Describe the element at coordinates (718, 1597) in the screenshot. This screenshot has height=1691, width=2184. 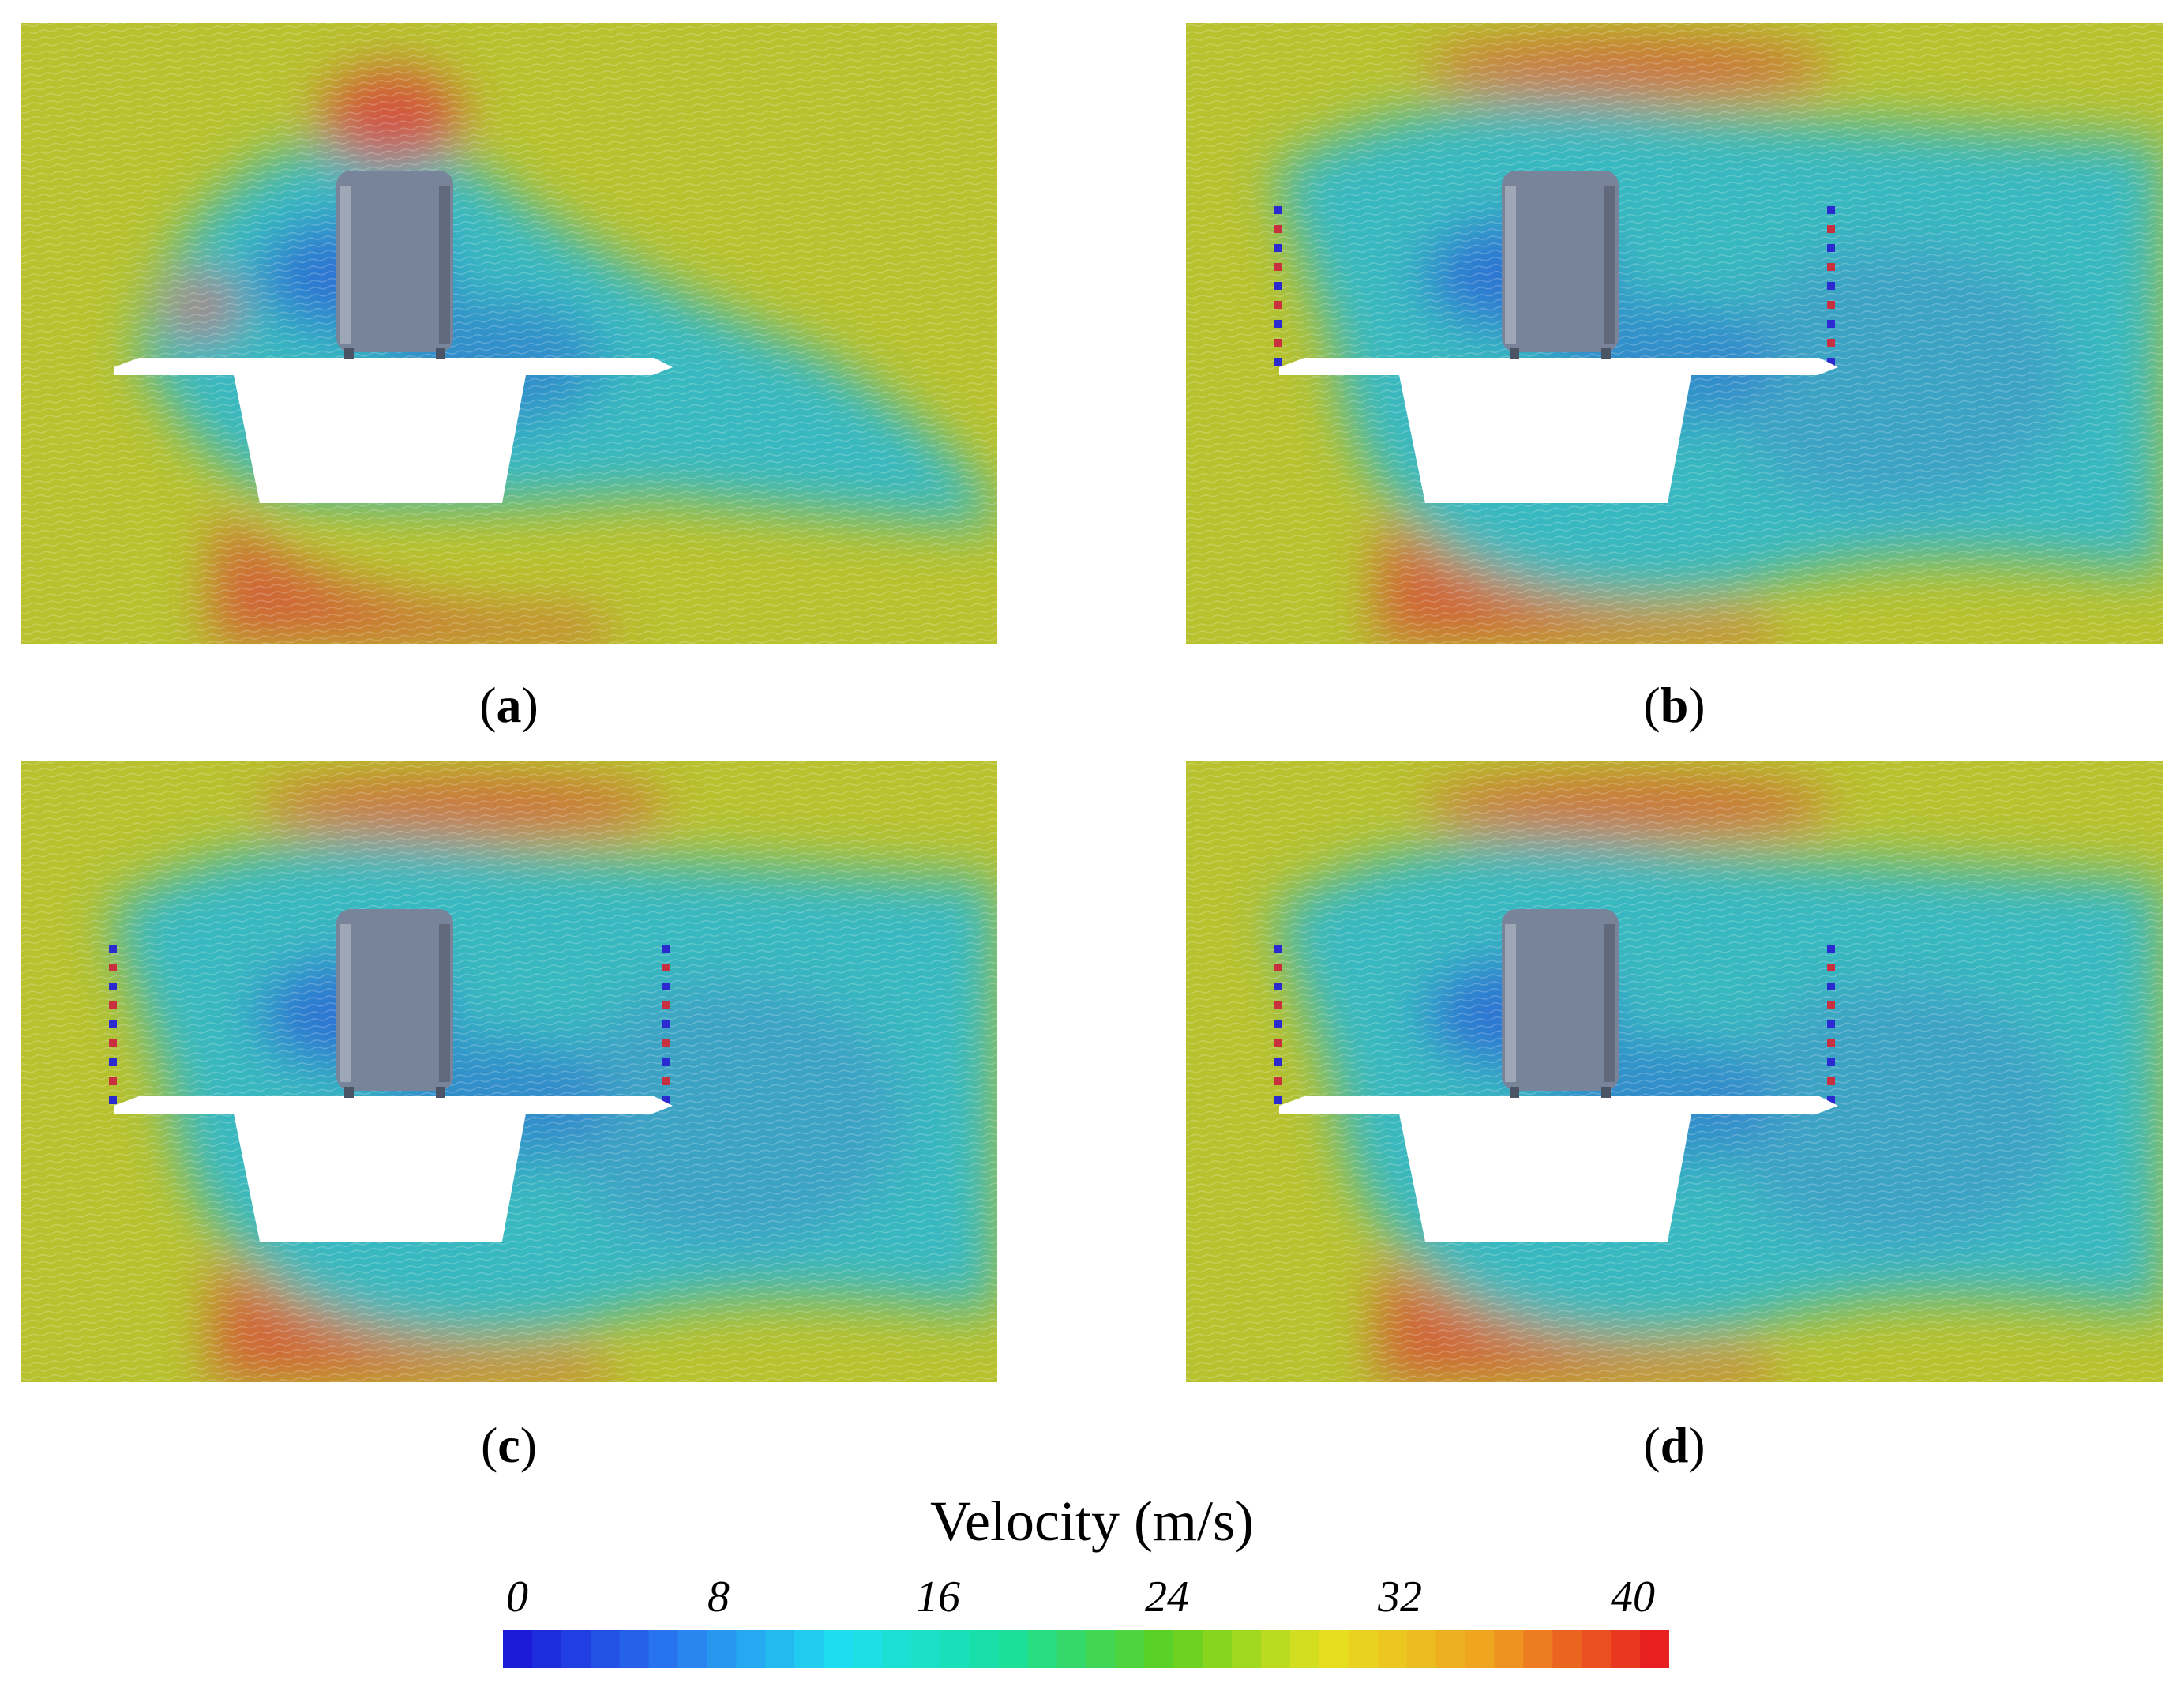
I see `colorbar-tick-8: 8` at that location.